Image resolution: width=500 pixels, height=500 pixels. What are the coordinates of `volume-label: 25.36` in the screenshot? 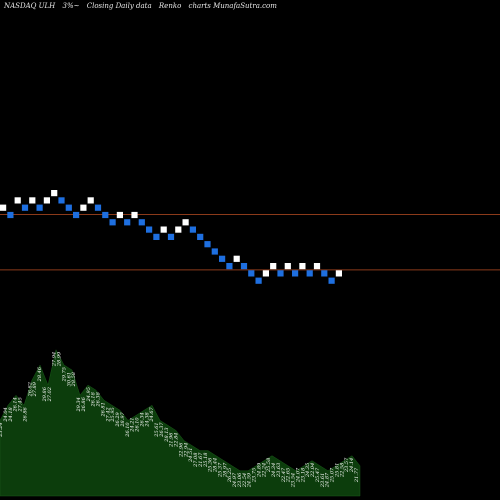 It's located at (211, 465).